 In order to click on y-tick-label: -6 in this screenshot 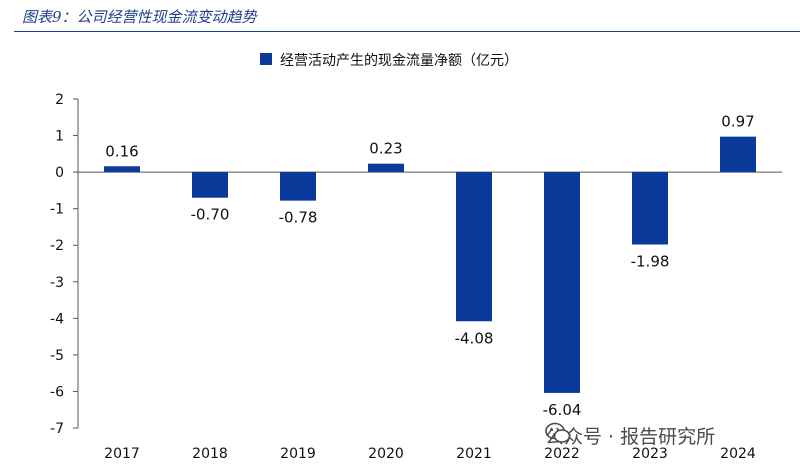, I will do `click(57, 392)`.